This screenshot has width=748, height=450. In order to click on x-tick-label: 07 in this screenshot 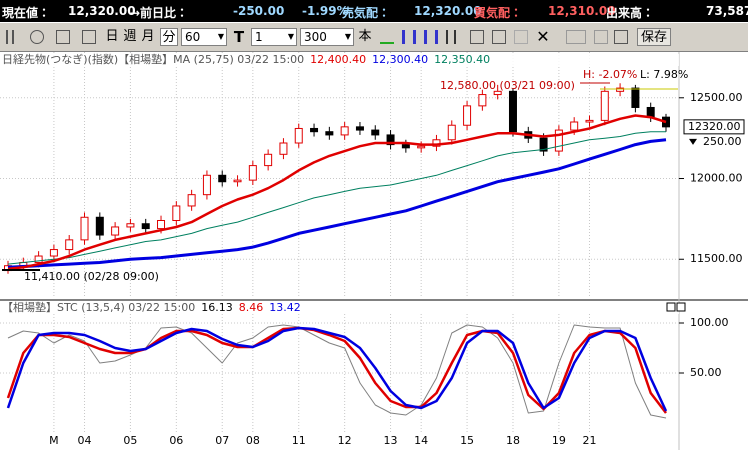, I will do `click(222, 440)`.